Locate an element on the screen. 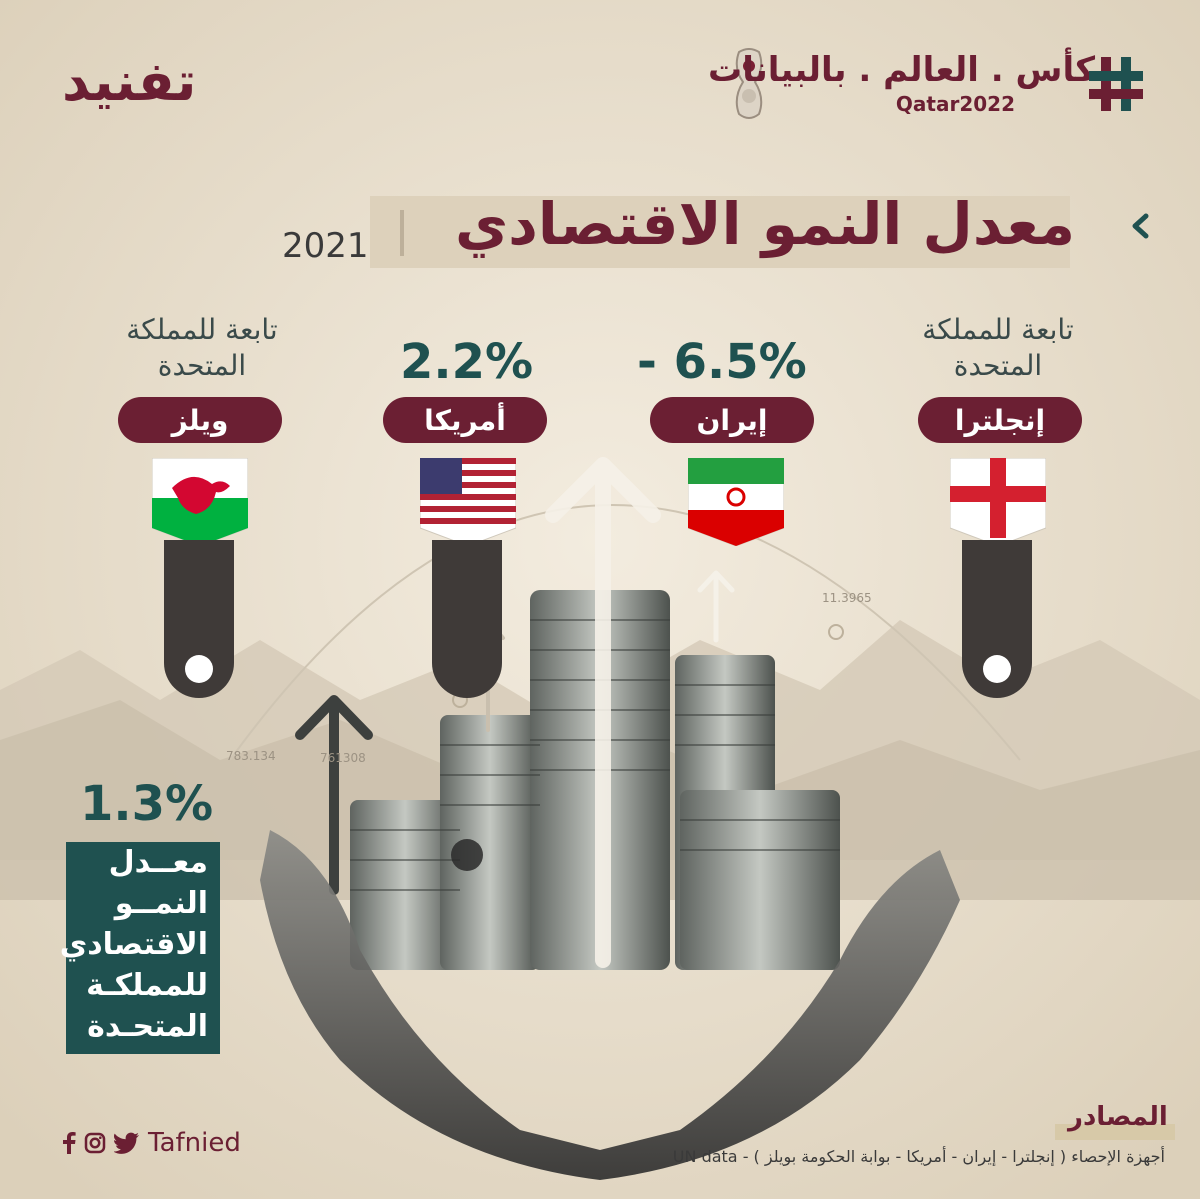  social-links: Tafnied is located at coordinates (151, 1143).